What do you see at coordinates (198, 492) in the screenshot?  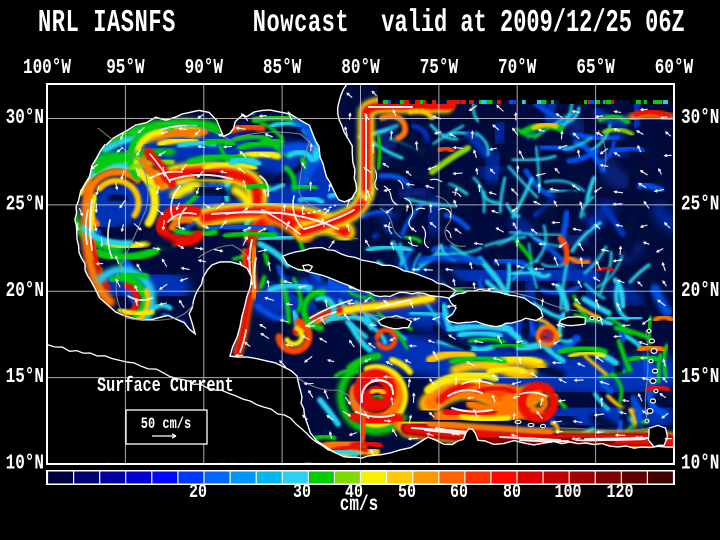 I see `svg-text: 20` at bounding box center [198, 492].